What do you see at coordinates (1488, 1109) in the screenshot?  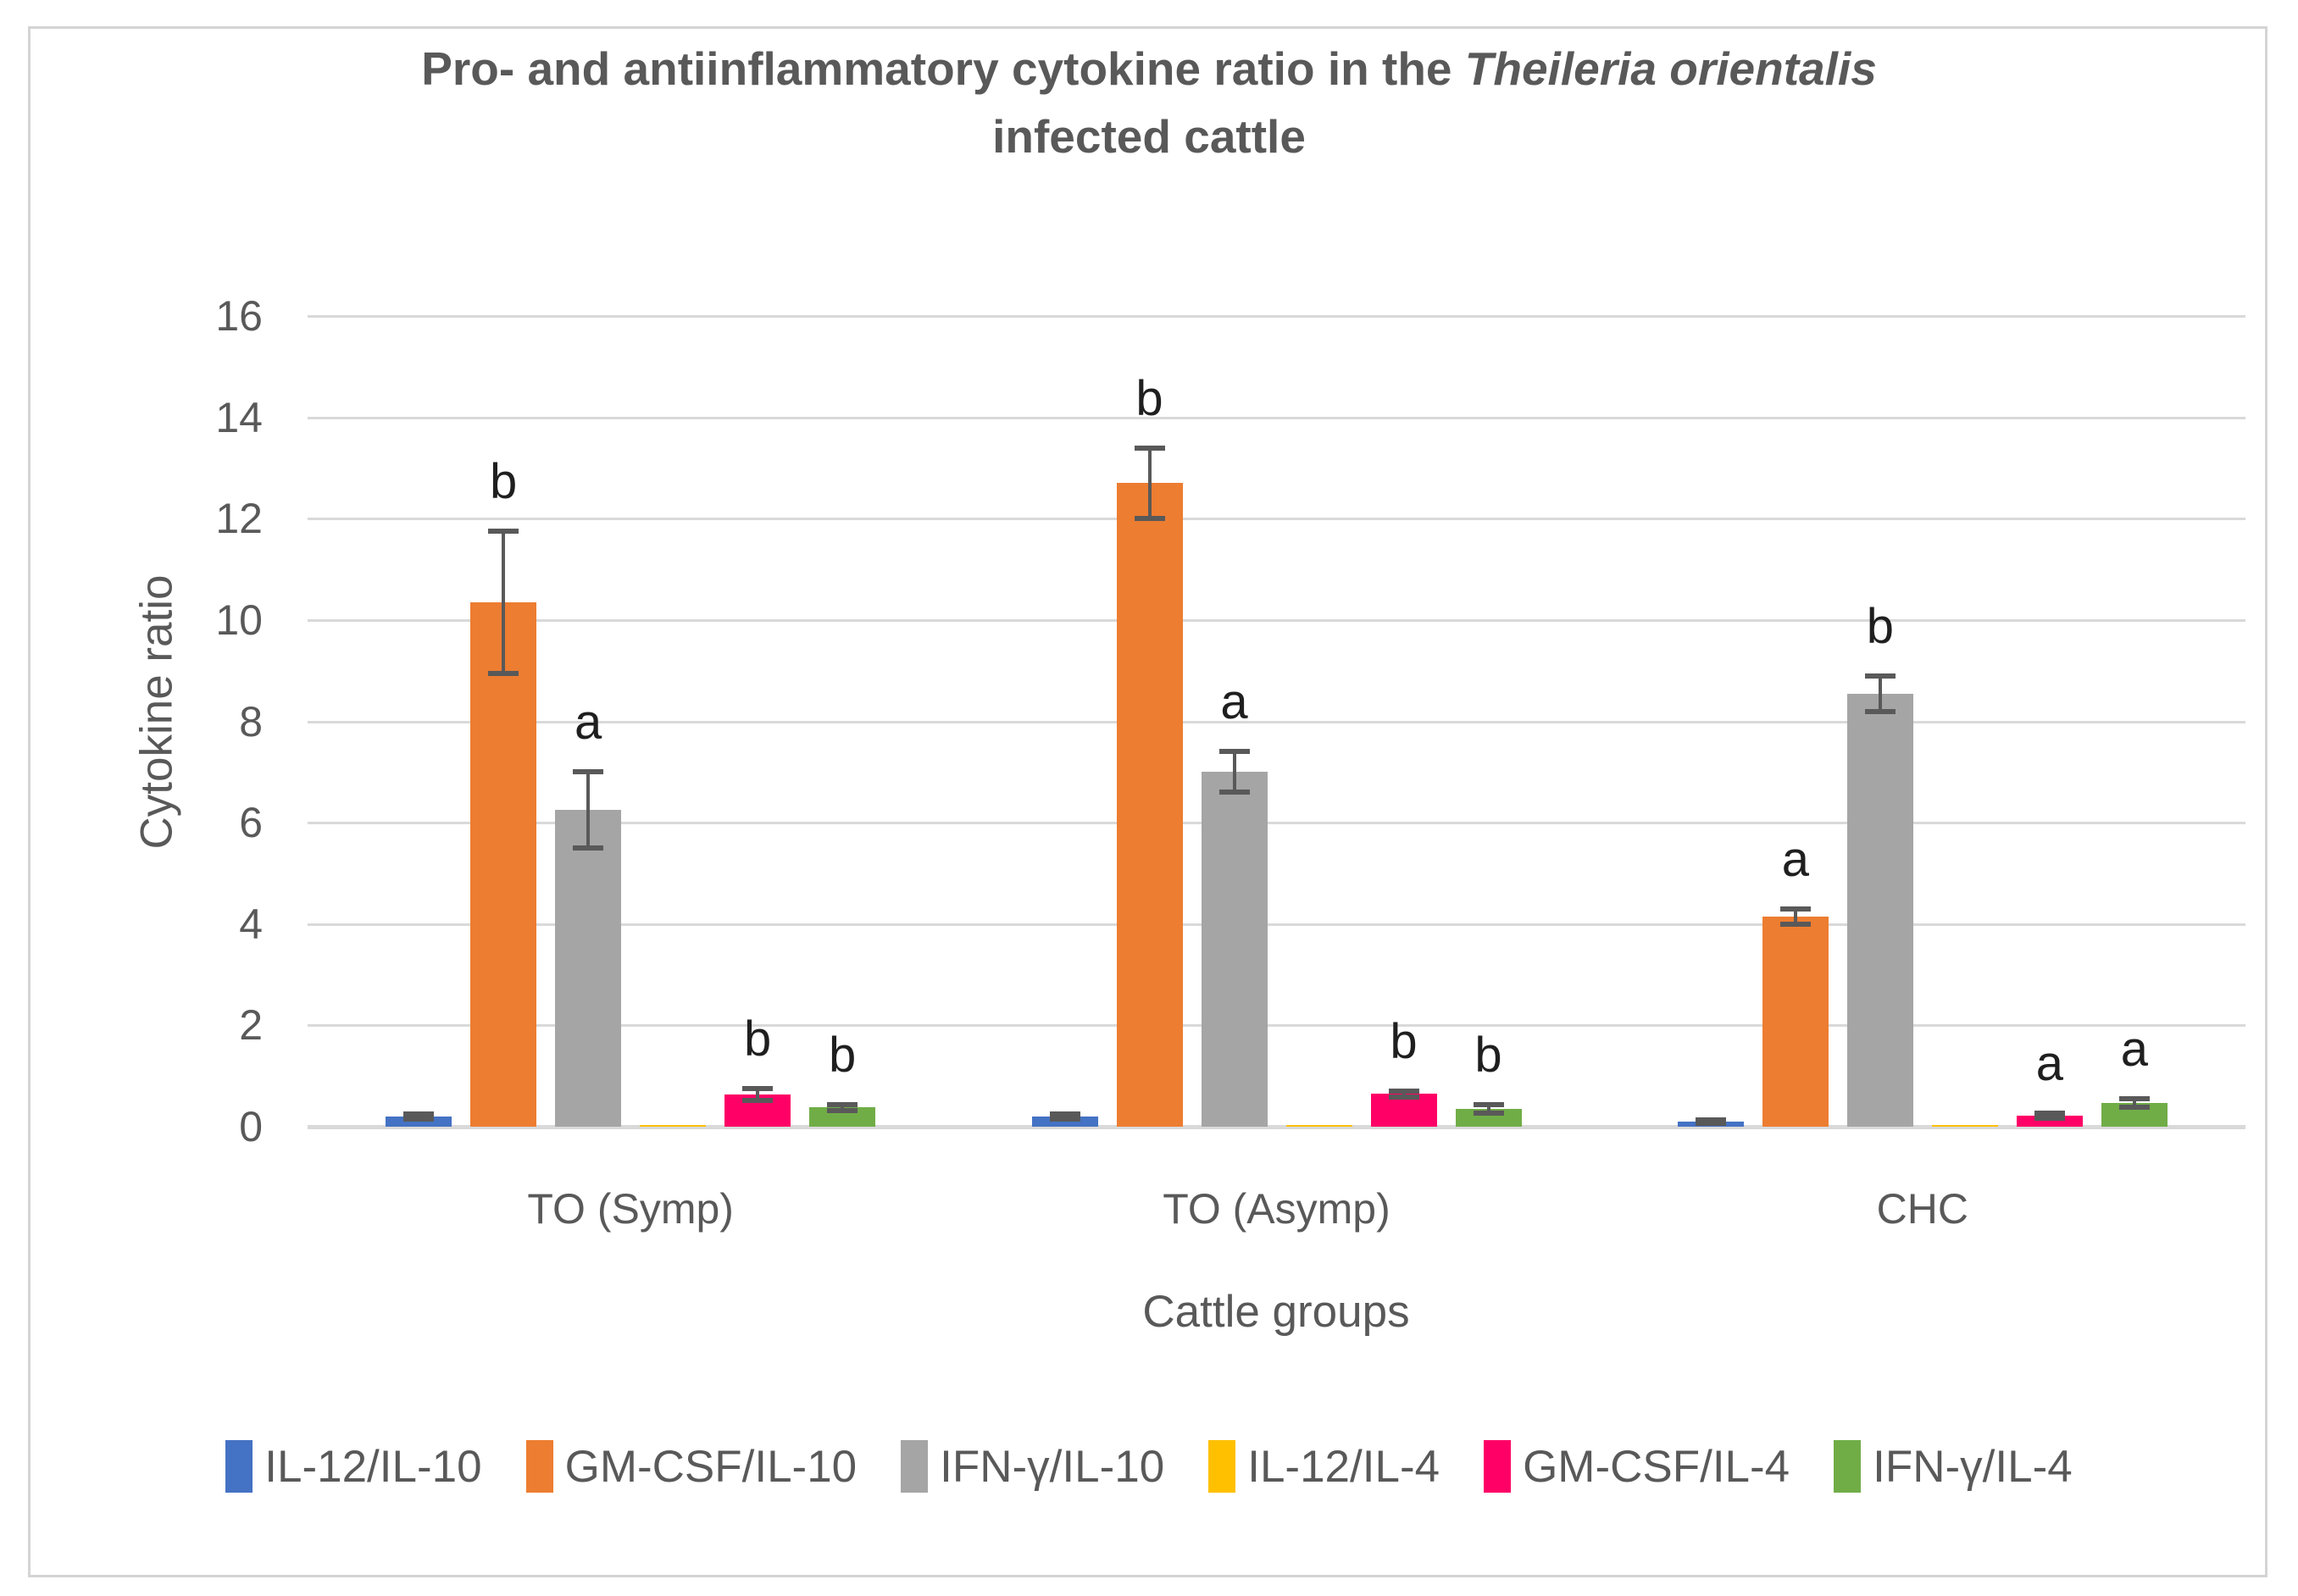 I see `error-bar-IFN-γ/IL-4-TO (Asymp)` at bounding box center [1488, 1109].